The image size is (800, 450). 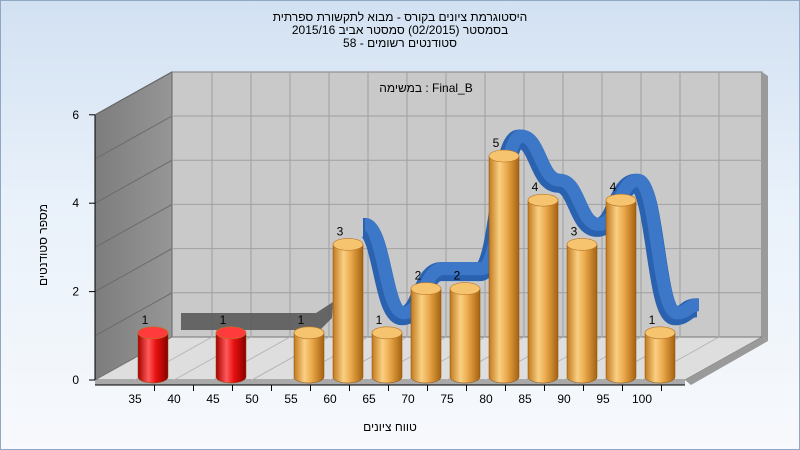 I want to click on bar-value-label: 5, so click(x=496, y=143).